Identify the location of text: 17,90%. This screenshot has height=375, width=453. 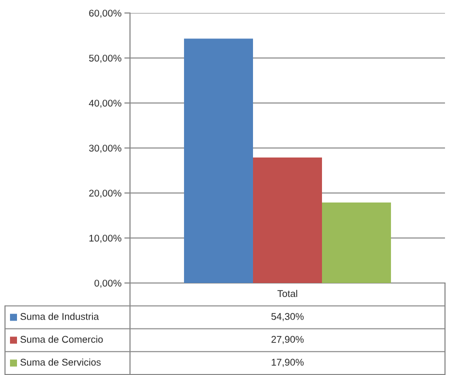
(288, 362).